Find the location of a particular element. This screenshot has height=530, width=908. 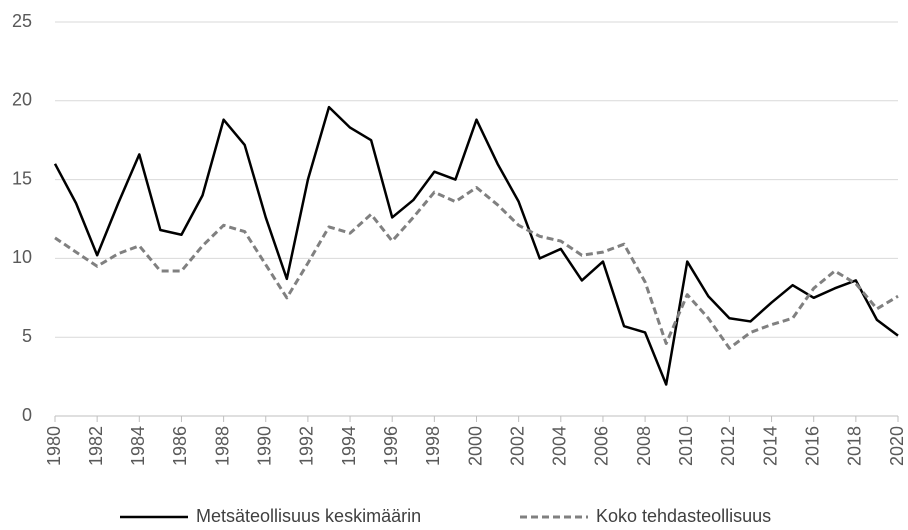

x-tick-label: 2002 is located at coordinates (517, 446).